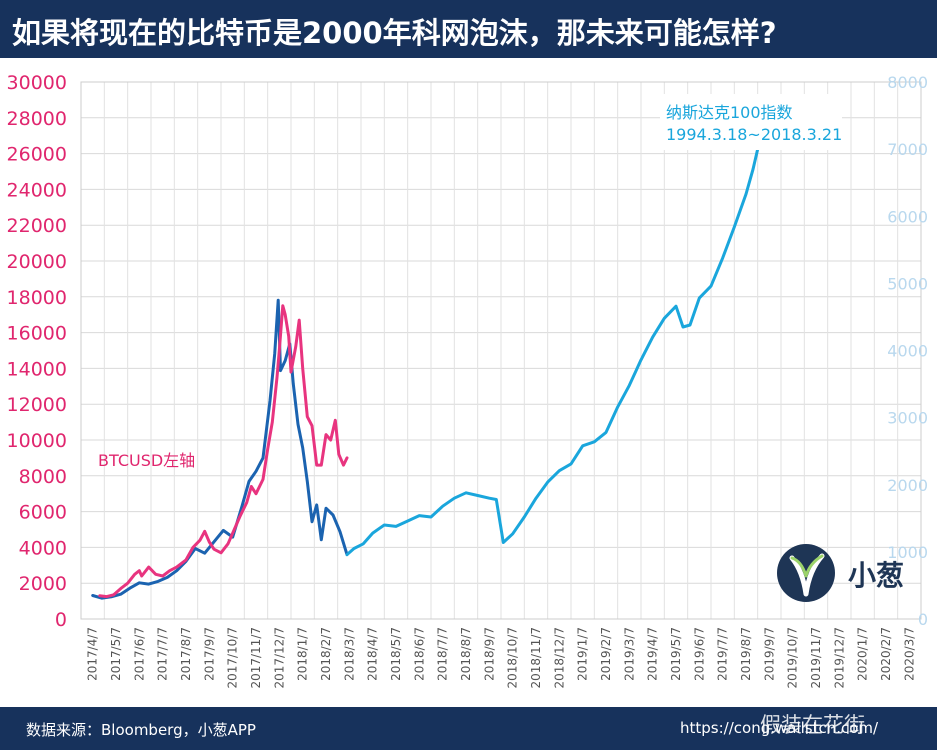 Image resolution: width=937 pixels, height=750 pixels. What do you see at coordinates (876, 575) in the screenshot?
I see `logo-text: 小葱` at bounding box center [876, 575].